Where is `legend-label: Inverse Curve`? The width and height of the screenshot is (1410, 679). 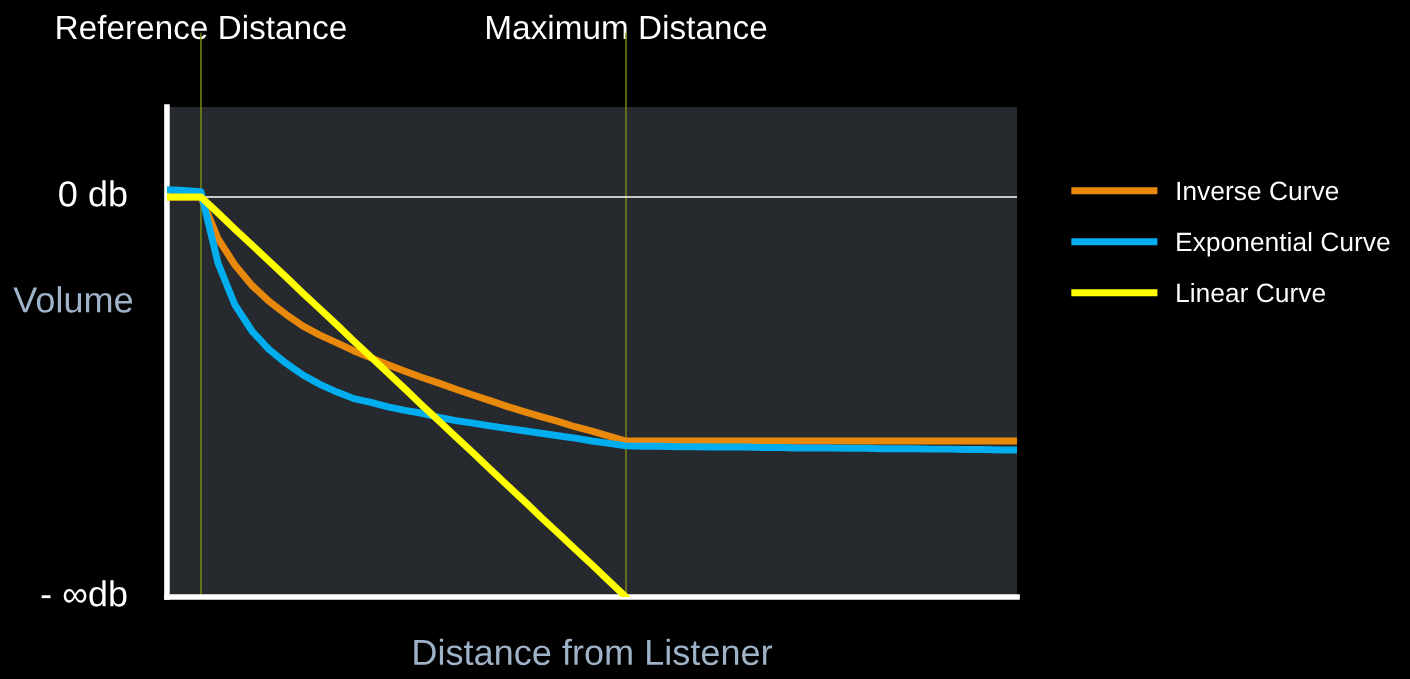
legend-label: Inverse Curve is located at coordinates (1258, 191).